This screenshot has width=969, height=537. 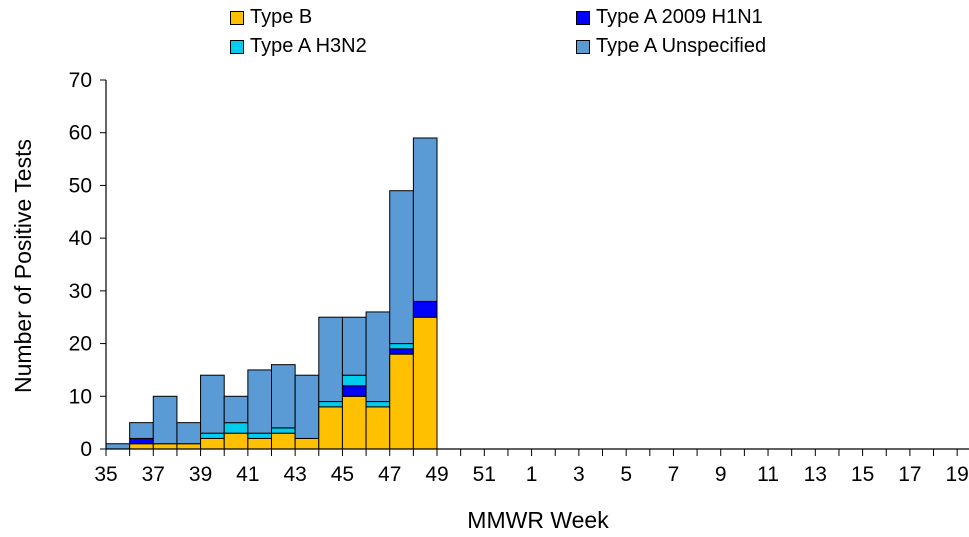 What do you see at coordinates (80, 396) in the screenshot?
I see `y-tick-label: 10` at bounding box center [80, 396].